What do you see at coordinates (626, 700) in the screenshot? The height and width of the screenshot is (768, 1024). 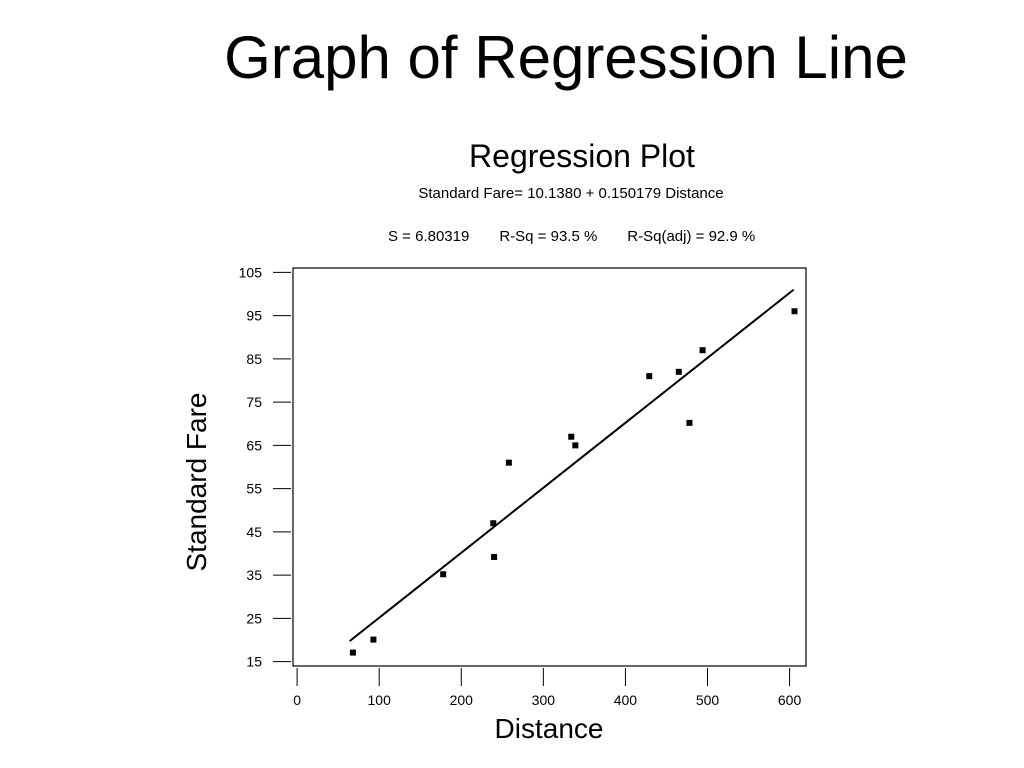 I see `x-tick-label: 400` at bounding box center [626, 700].